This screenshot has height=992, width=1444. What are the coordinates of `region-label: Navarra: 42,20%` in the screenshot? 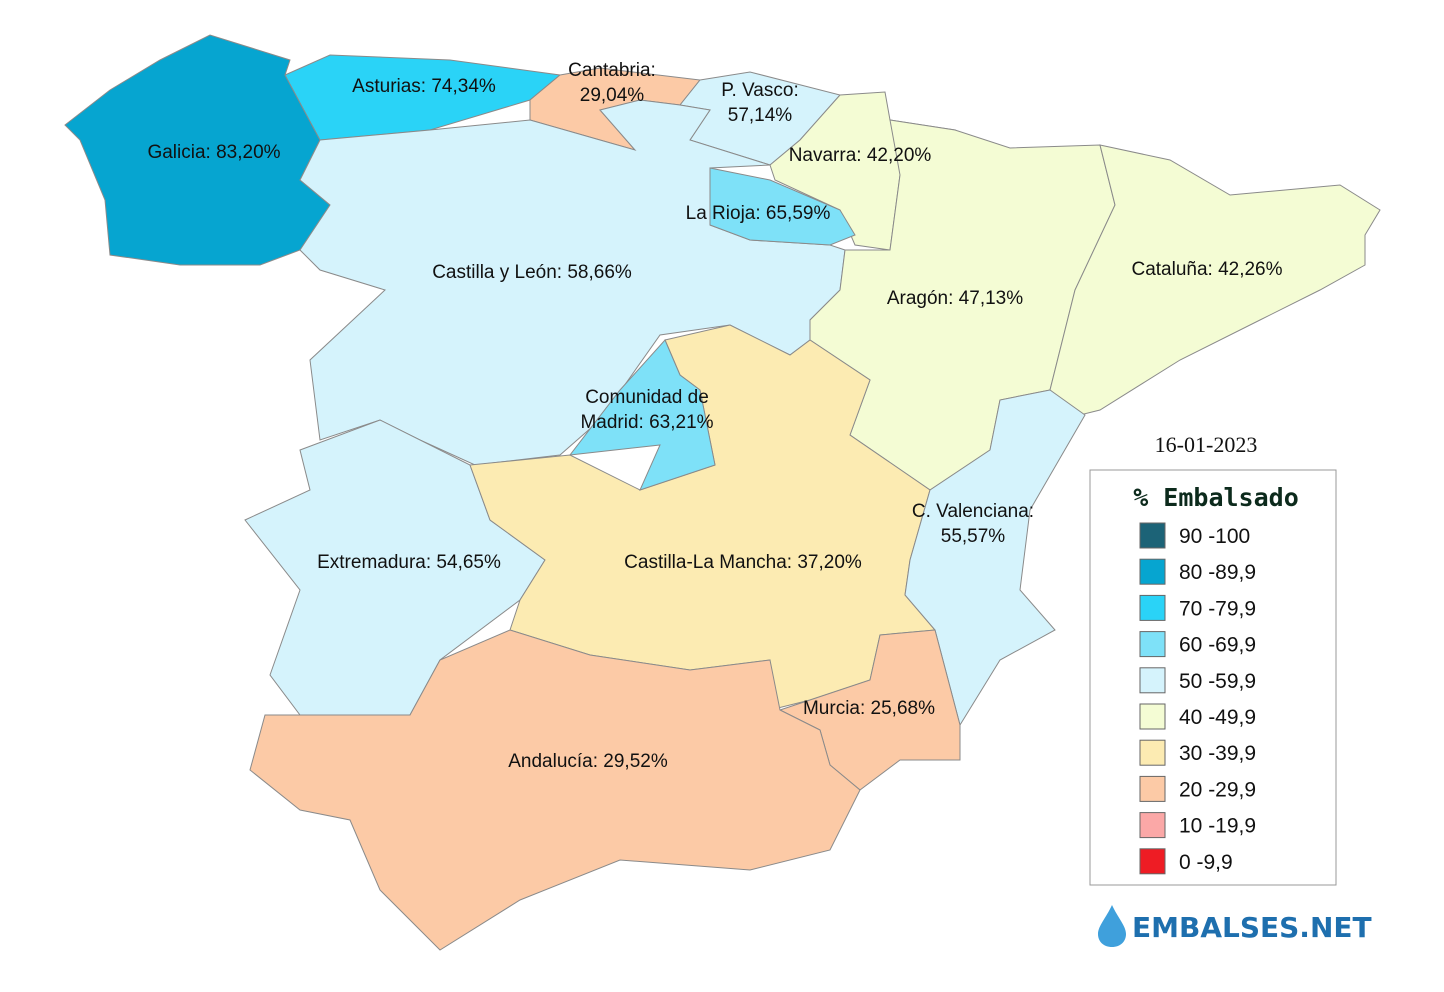 It's located at (860, 155).